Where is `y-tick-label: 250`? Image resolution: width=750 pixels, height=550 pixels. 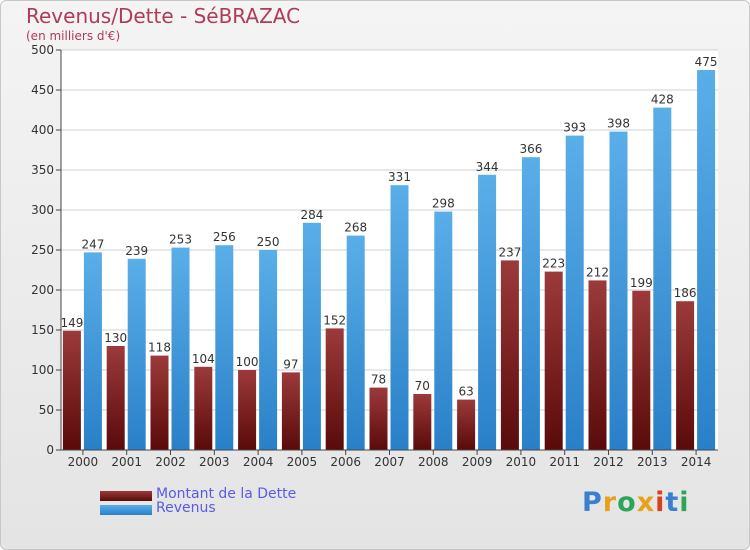
y-tick-label: 250 is located at coordinates (42, 250).